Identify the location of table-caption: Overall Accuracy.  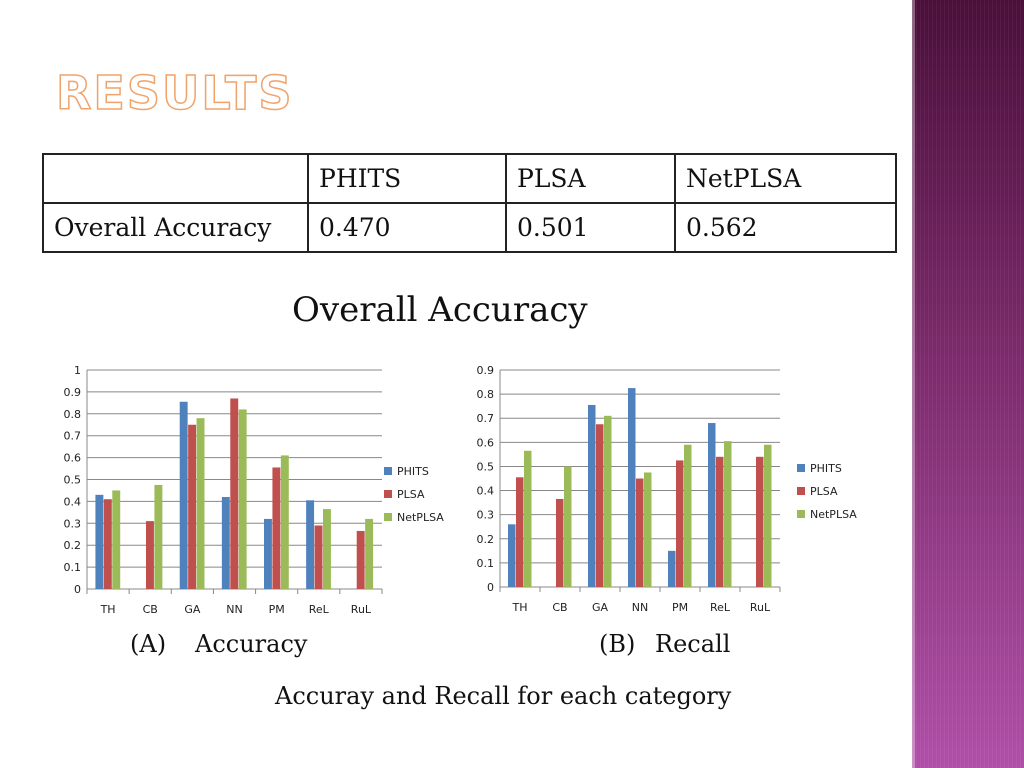
(440, 310).